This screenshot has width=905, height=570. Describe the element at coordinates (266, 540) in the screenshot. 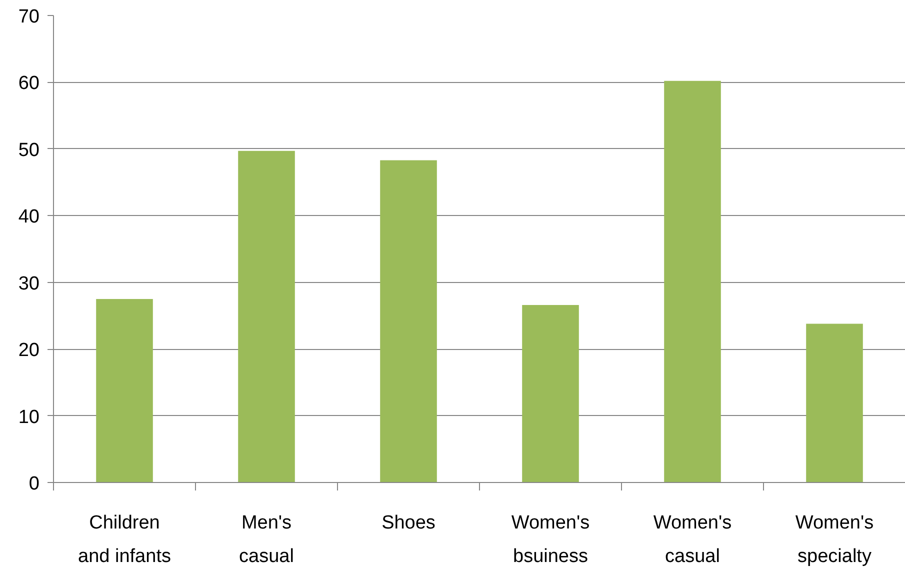

I see `x-tick-label: Men's casual` at that location.